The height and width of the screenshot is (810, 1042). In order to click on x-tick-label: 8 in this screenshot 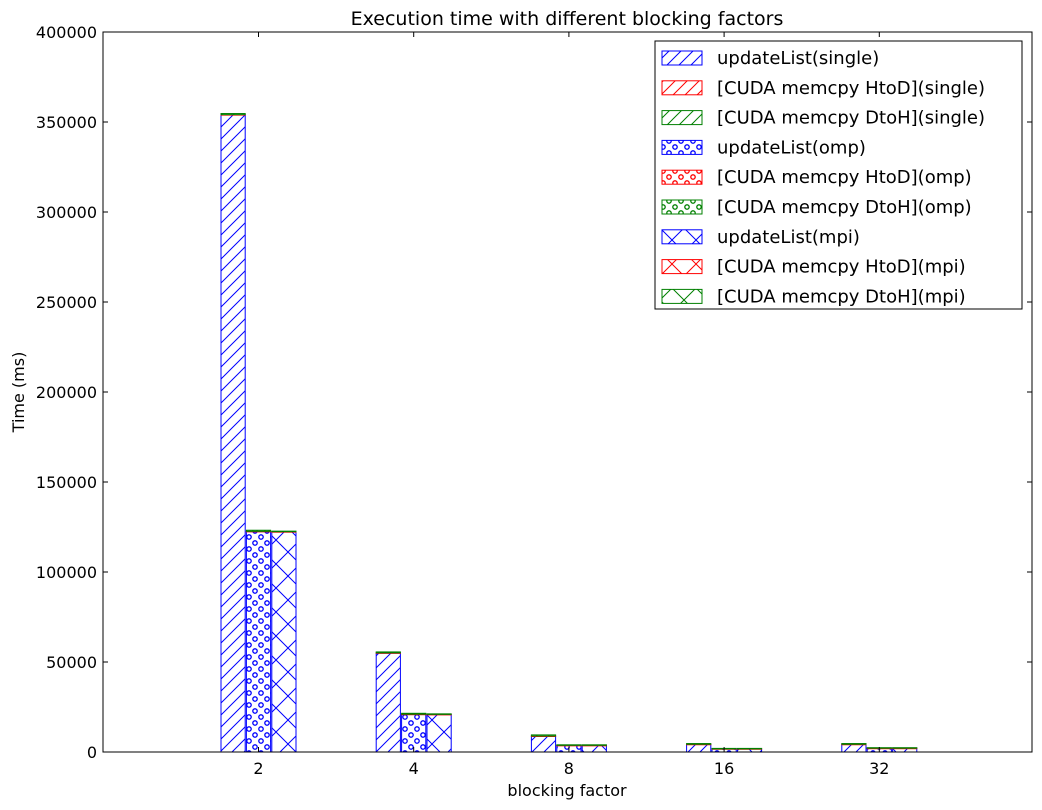, I will do `click(569, 768)`.